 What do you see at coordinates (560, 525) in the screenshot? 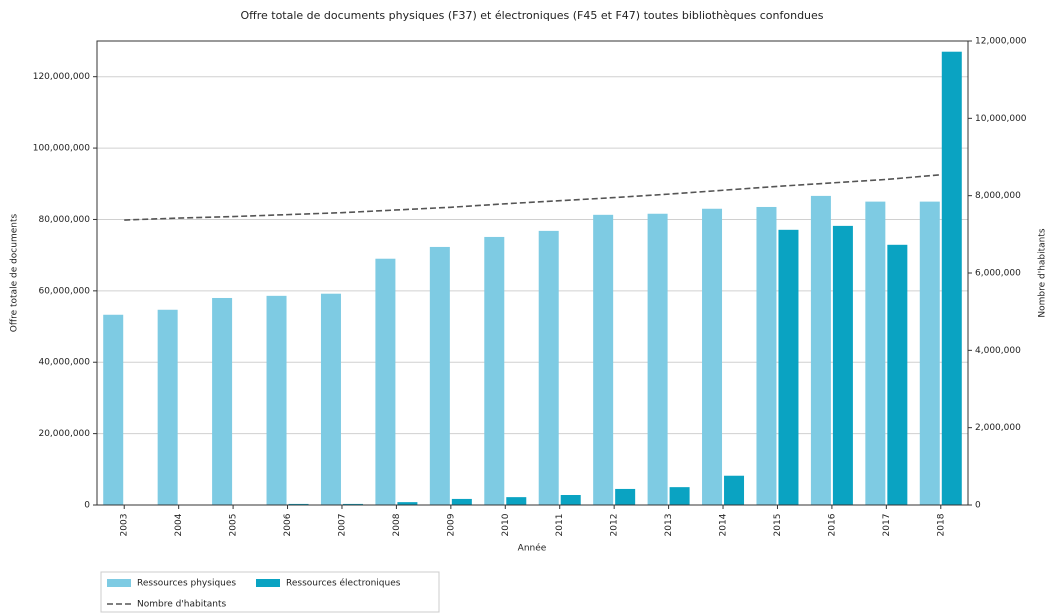
I see `x-tick-label: 2011` at bounding box center [560, 525].